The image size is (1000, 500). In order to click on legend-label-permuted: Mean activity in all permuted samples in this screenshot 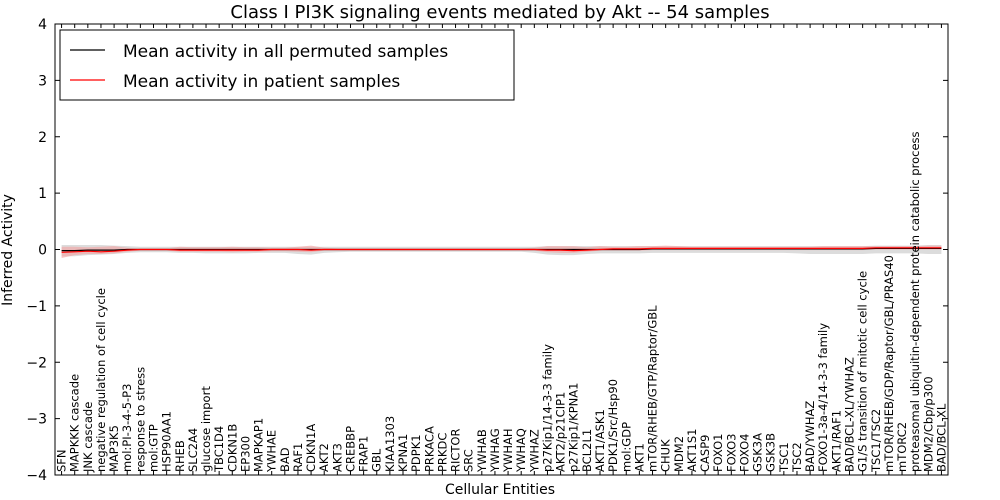, I will do `click(285, 52)`.